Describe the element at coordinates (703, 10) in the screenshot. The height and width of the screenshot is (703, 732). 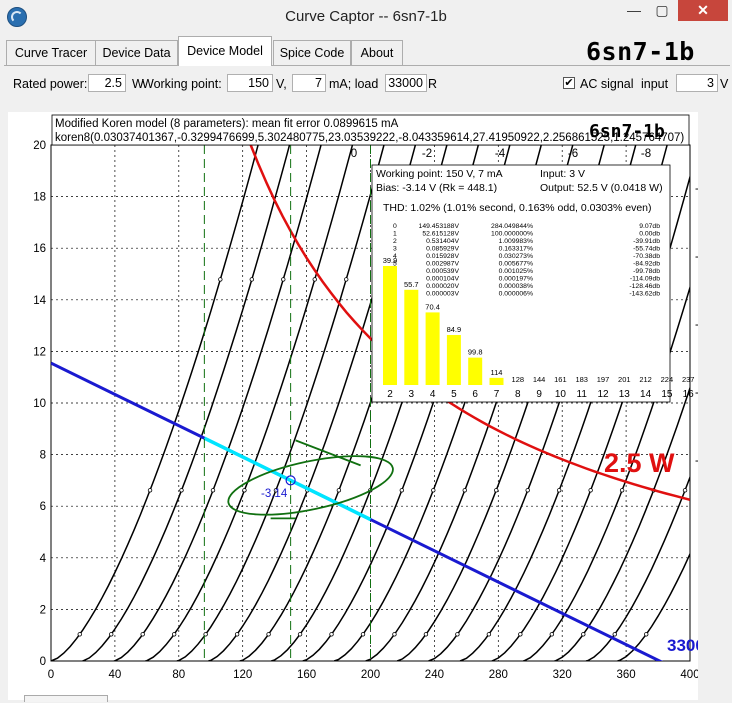
I see `close-icon: ✕` at that location.